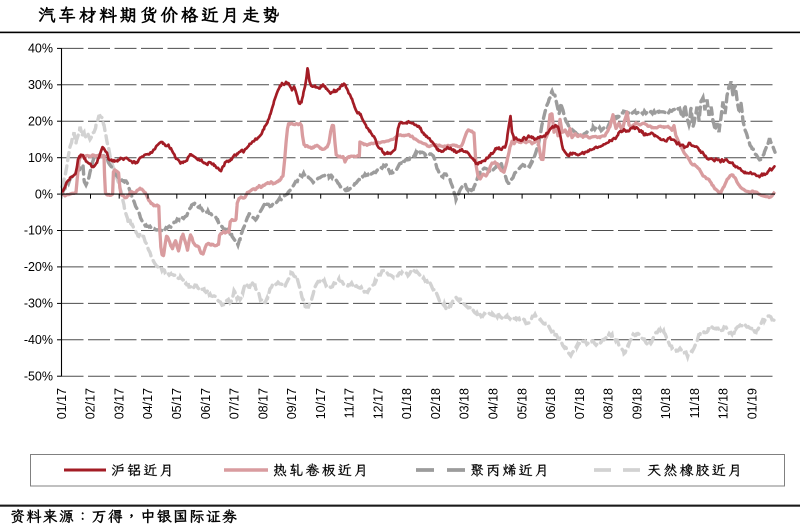 This screenshot has height=527, width=800. What do you see at coordinates (522, 403) in the screenshot?
I see `svg-text: 05/18` at bounding box center [522, 403].